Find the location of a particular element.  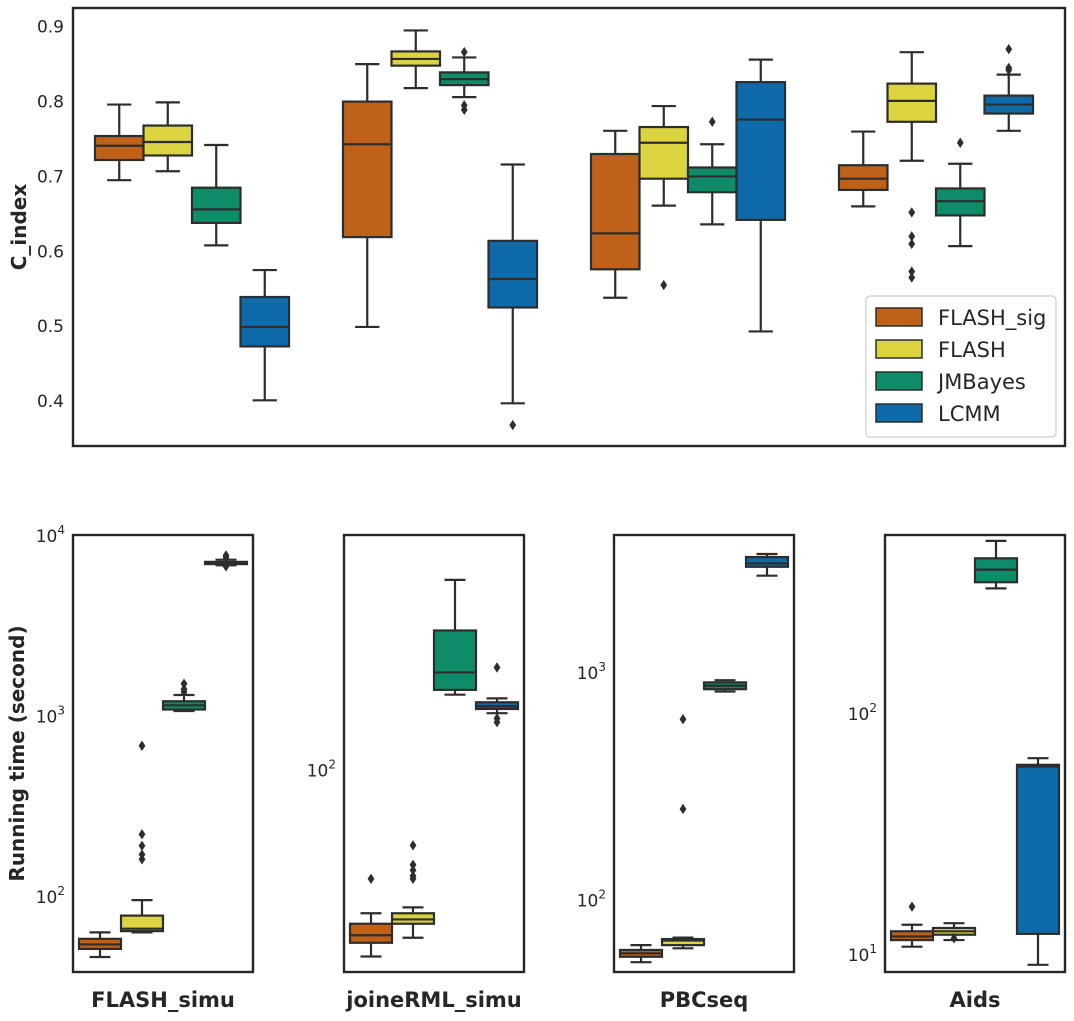

box-flash-simu-flash-sig is located at coordinates (100, 945).